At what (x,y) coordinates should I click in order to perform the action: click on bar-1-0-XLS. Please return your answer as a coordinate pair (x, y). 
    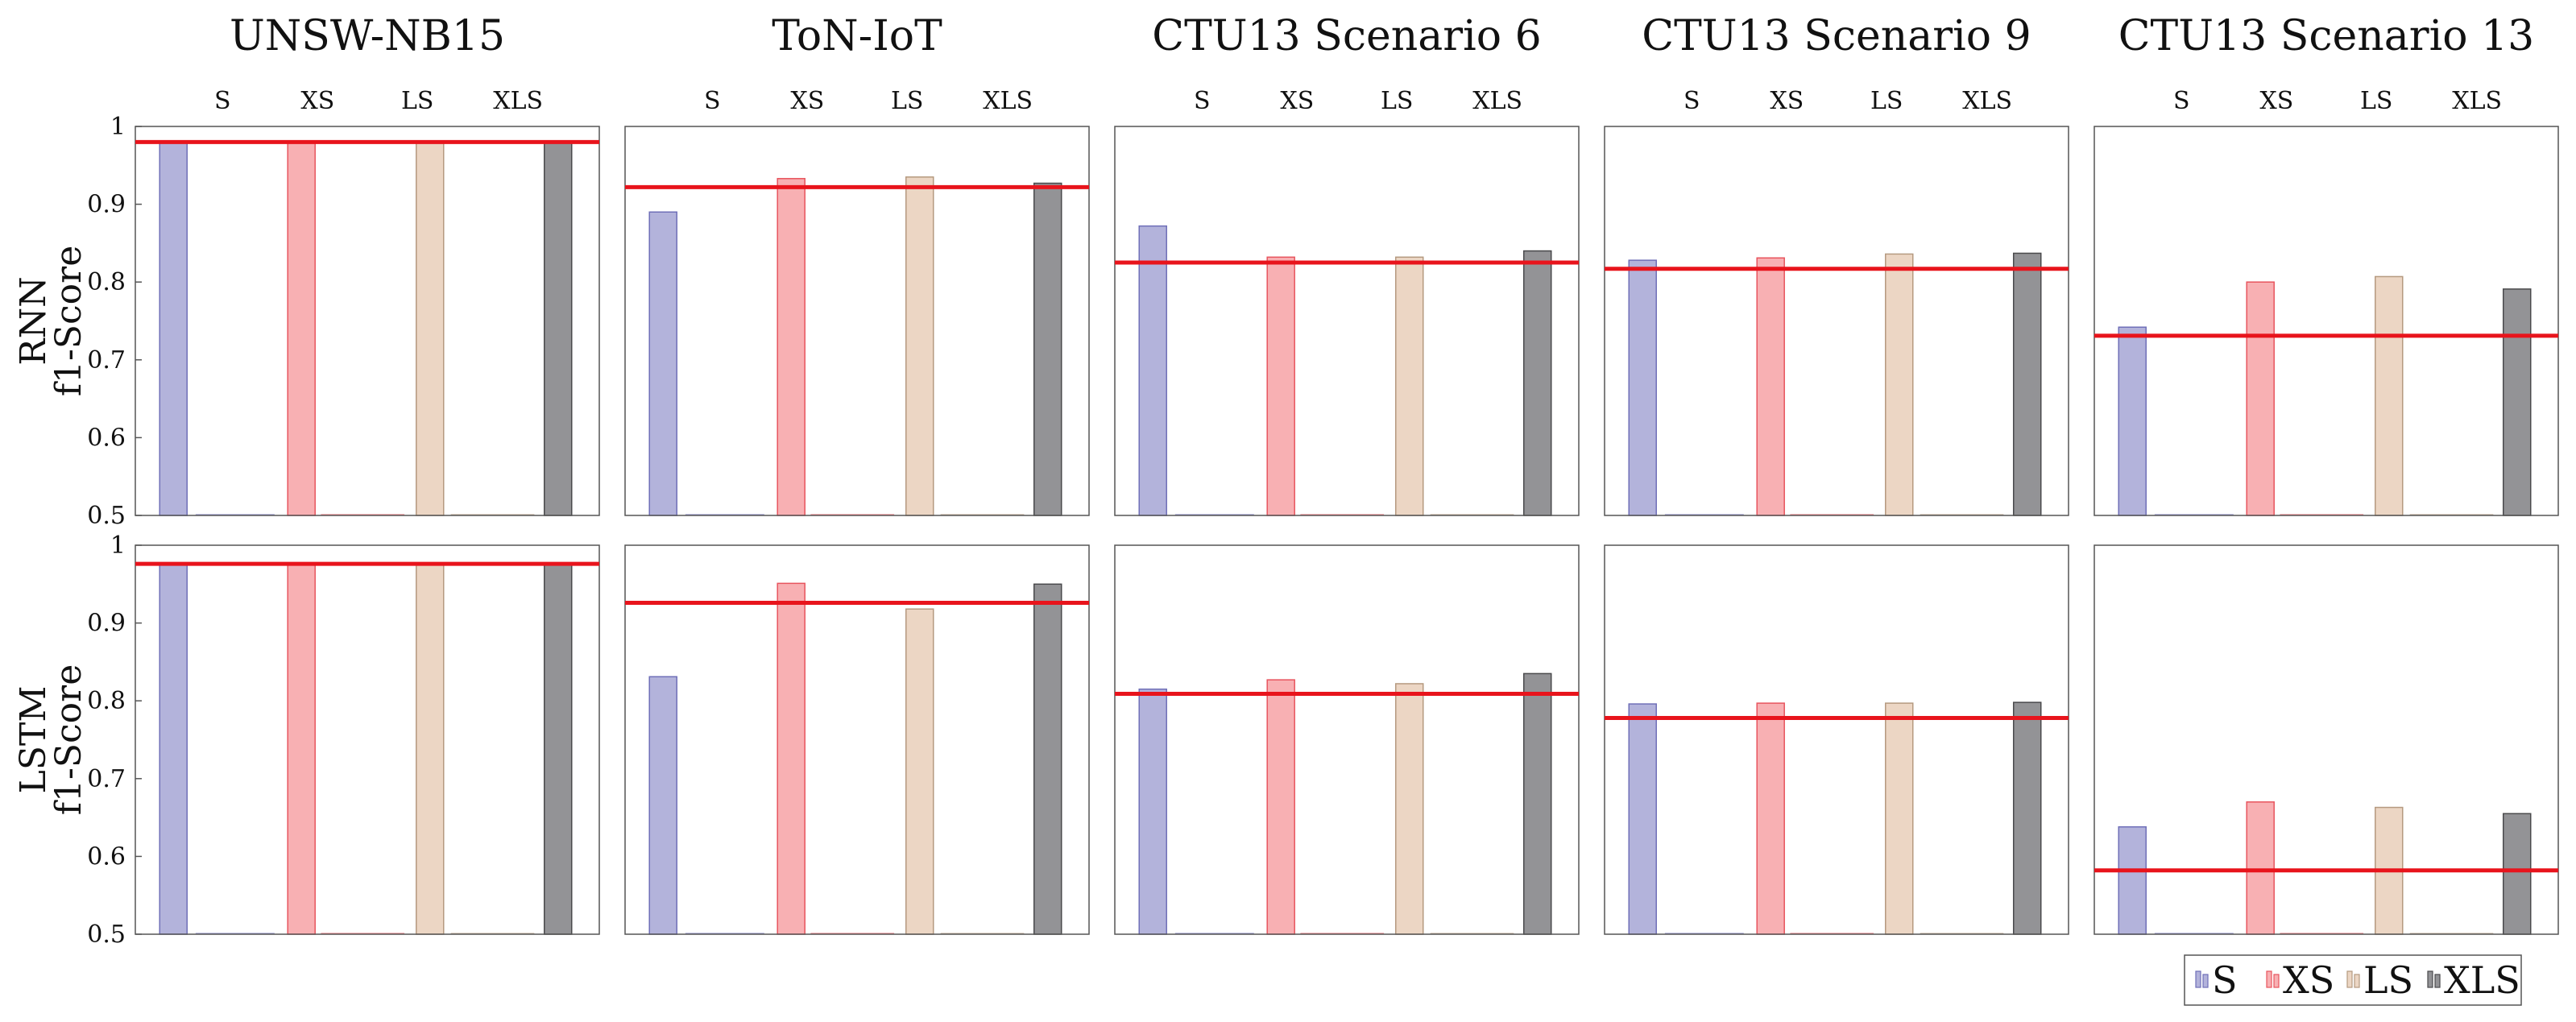
    Looking at the image, I should click on (558, 749).